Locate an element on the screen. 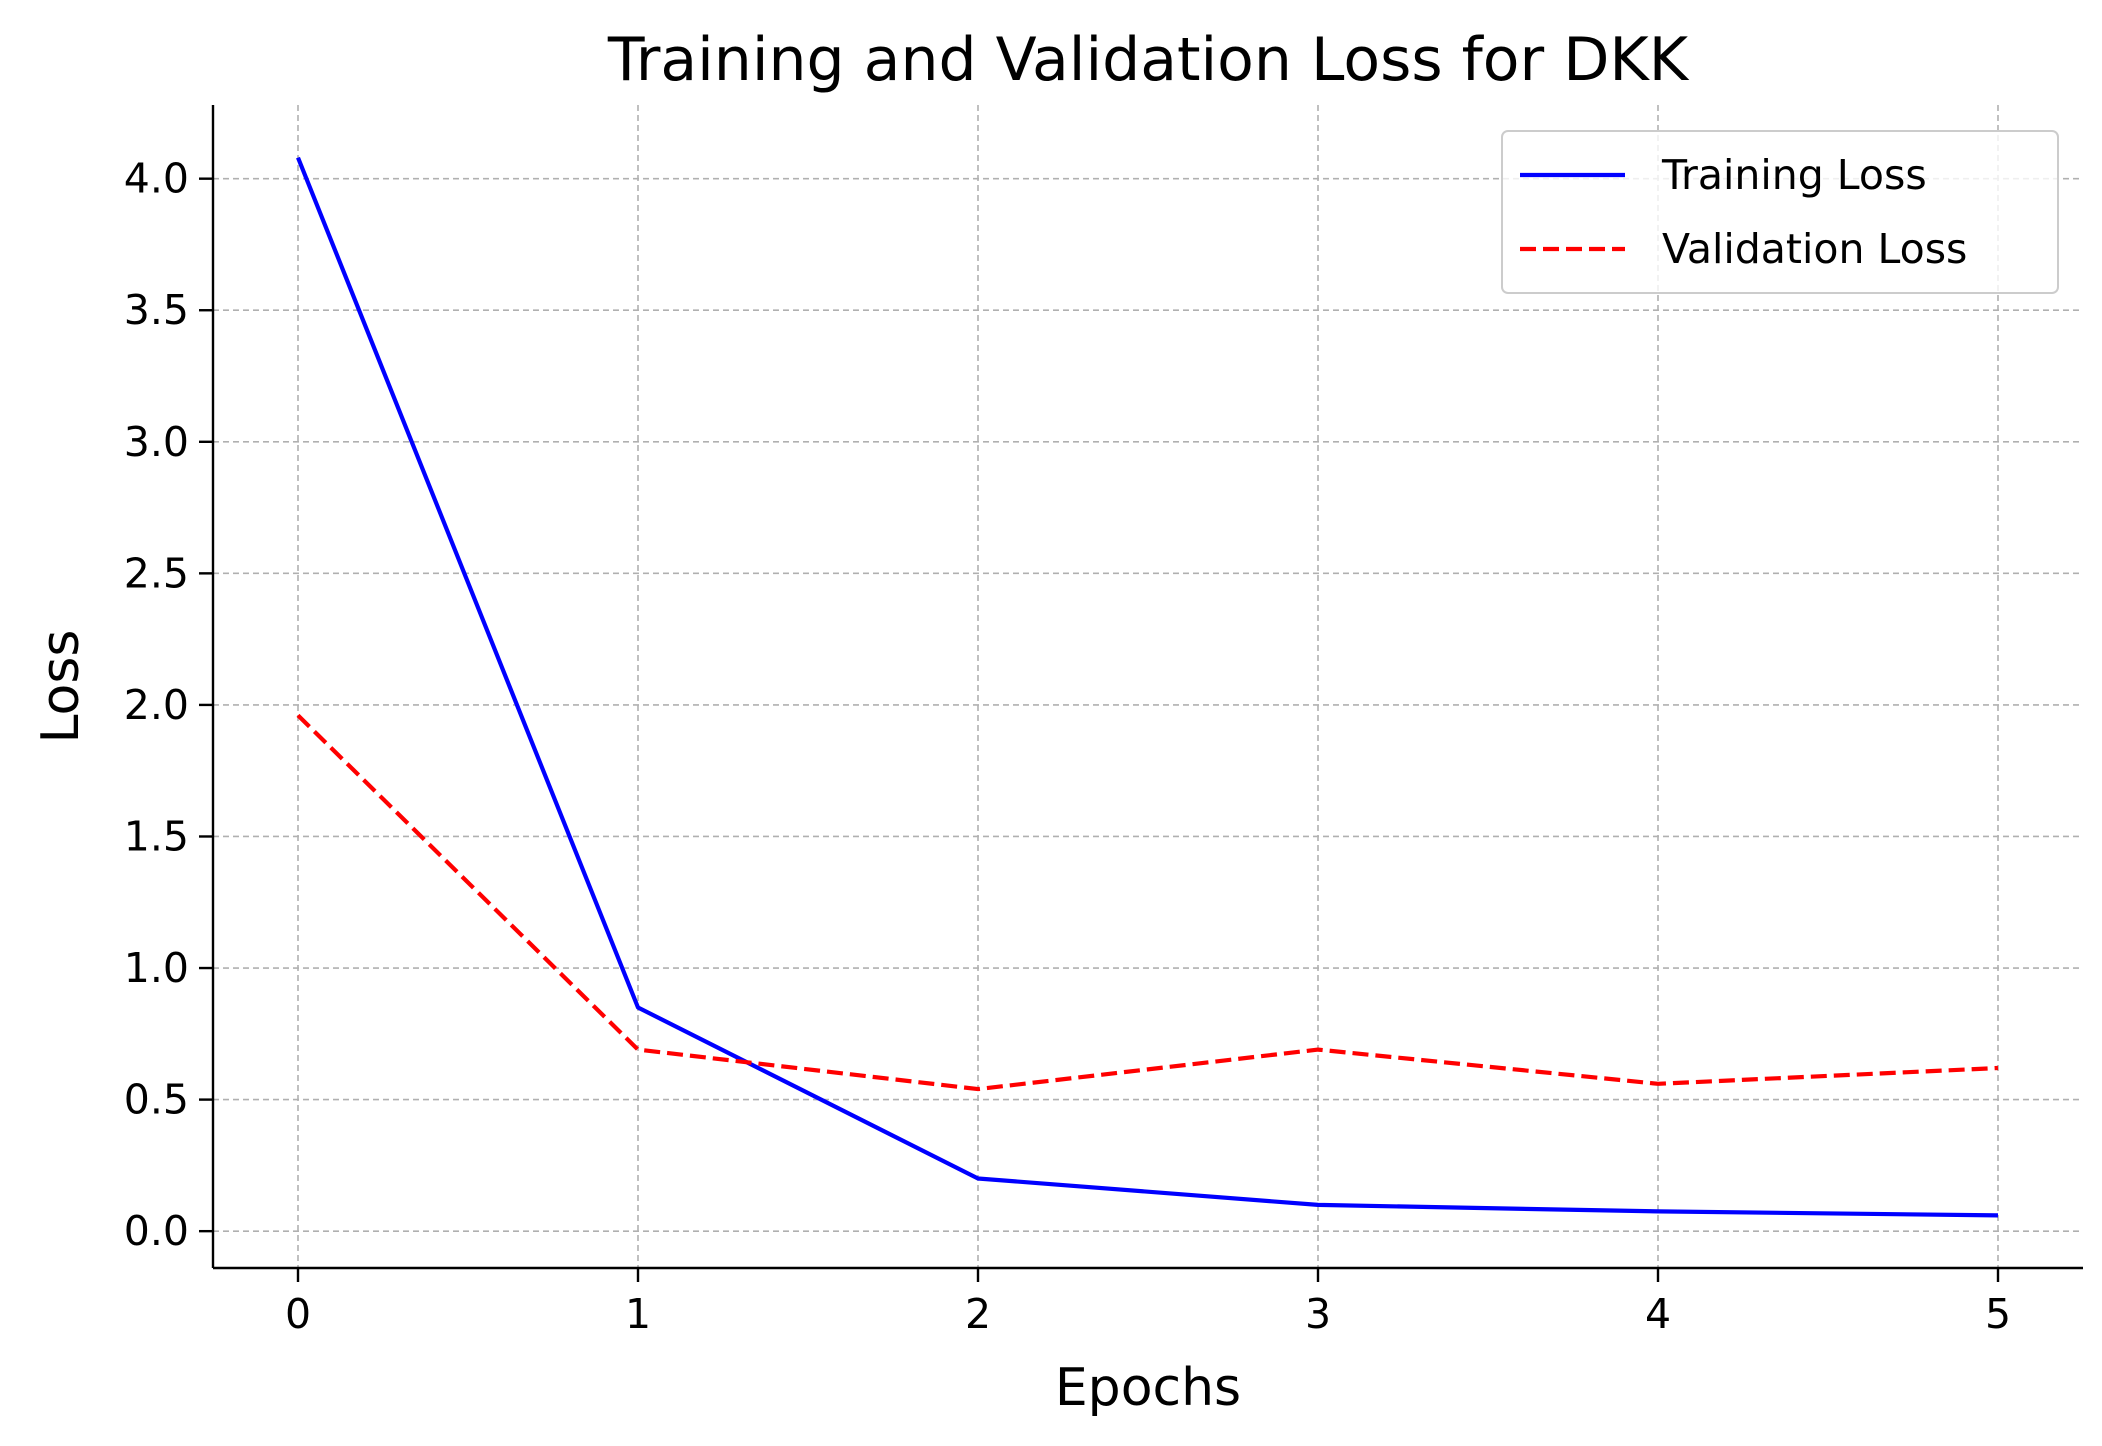 This screenshot has width=2102, height=1446. legend-box is located at coordinates (1780, 212).